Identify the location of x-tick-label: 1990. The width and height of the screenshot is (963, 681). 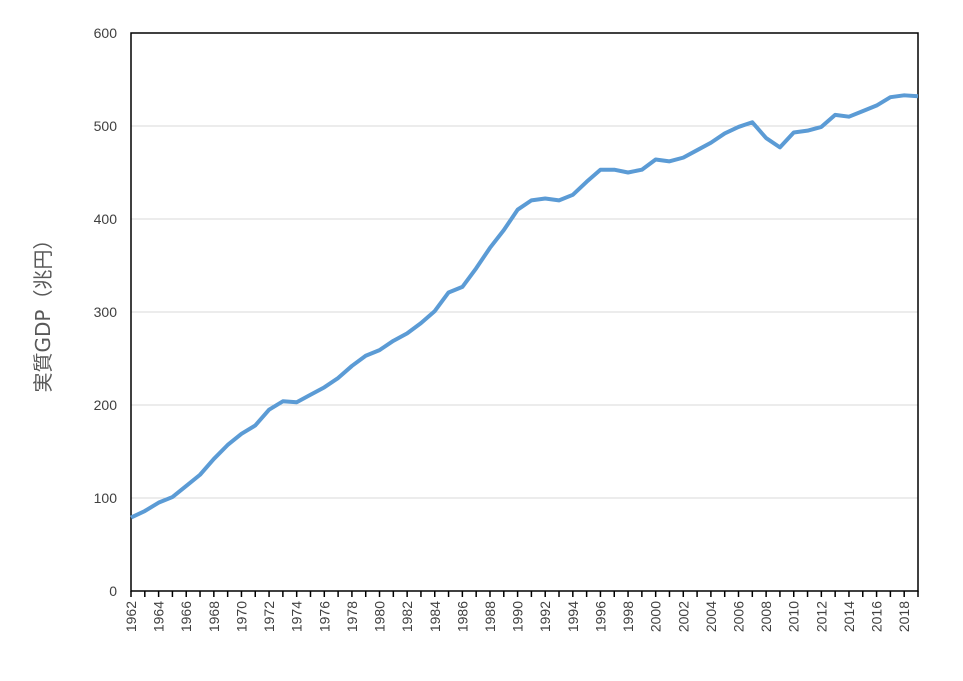
(518, 616).